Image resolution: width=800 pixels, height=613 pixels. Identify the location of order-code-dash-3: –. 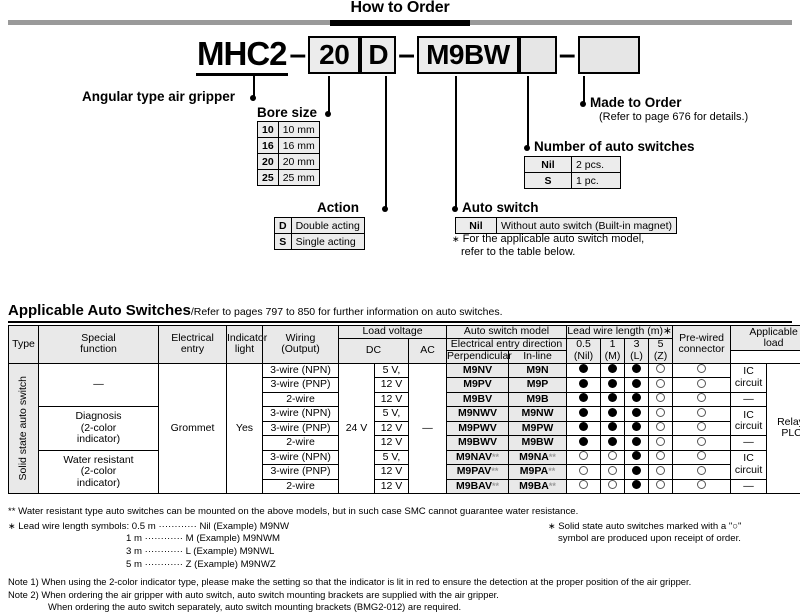
(567, 55).